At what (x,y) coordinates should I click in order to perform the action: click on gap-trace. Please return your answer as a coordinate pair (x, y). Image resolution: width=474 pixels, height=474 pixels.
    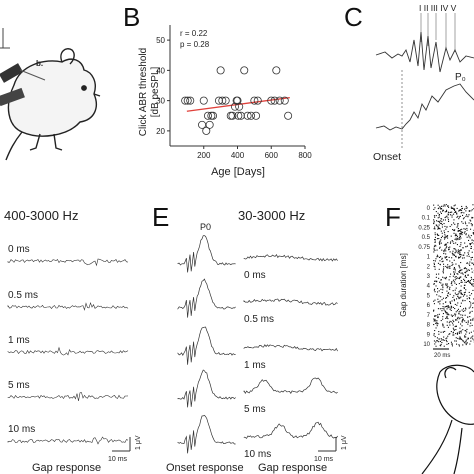
    Looking at the image, I should click on (290, 302).